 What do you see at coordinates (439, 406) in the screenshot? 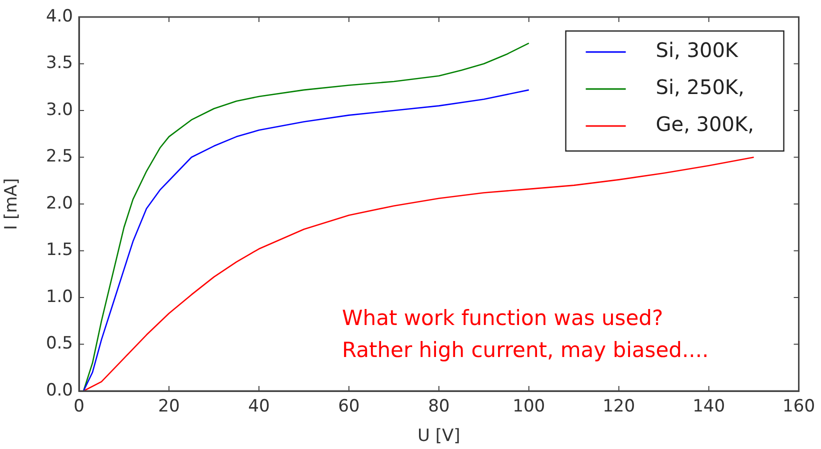
I see `x-tick-label: 80` at bounding box center [439, 406].